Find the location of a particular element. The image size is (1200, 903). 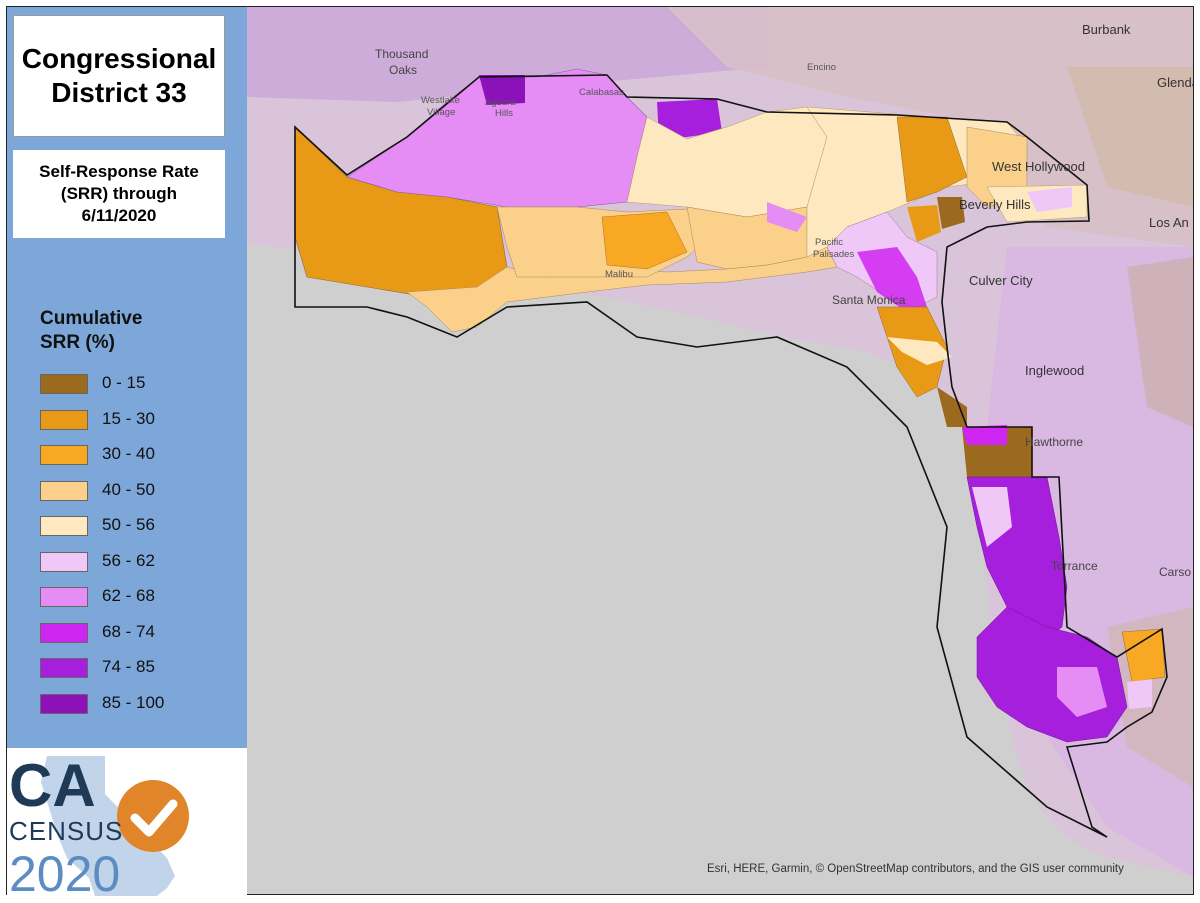

title-box: Congressional District 33 is located at coordinates (119, 76).